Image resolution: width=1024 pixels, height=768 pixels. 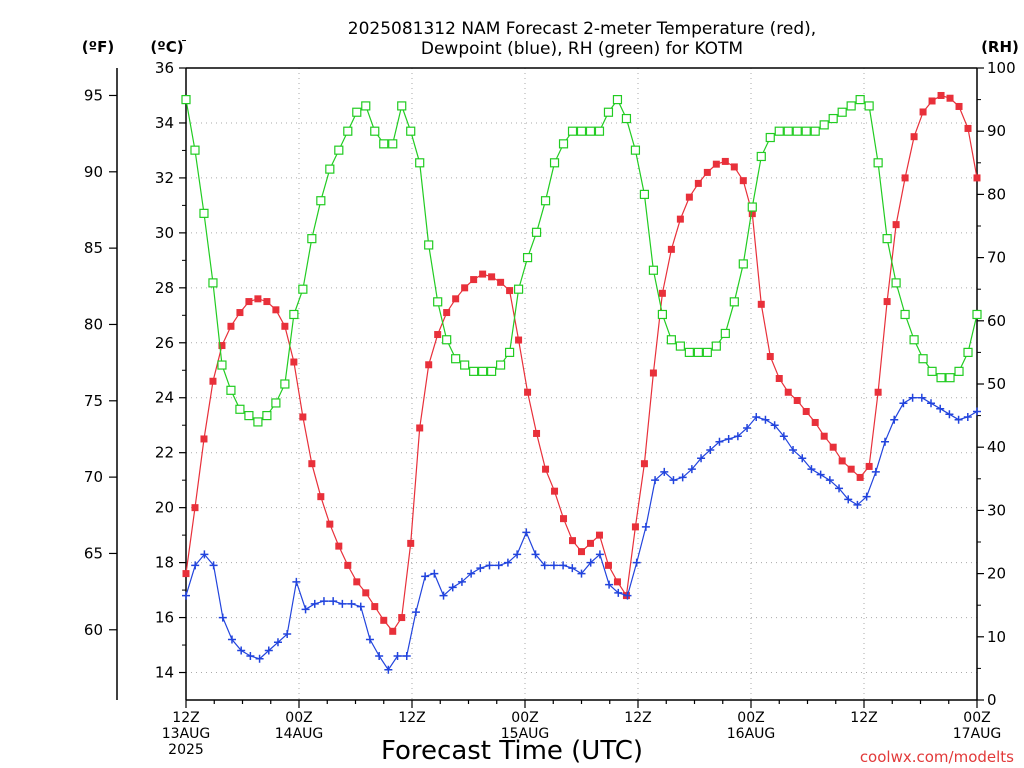 I want to click on celsius-tick-label: 24, so click(x=164, y=398).